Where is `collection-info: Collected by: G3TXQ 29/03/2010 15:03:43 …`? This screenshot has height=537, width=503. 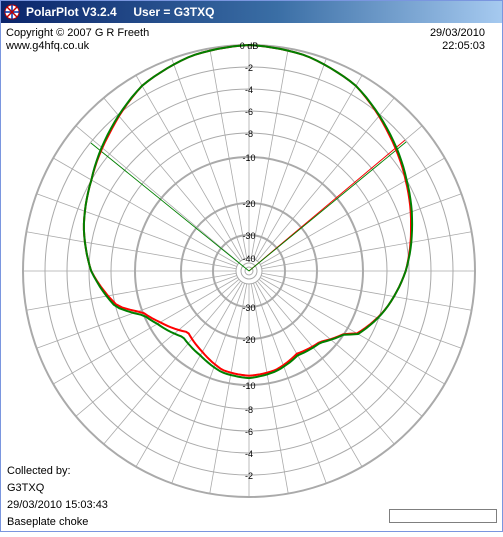 collection-info: Collected by: G3TXQ 29/03/2010 15:03:43 … is located at coordinates (57, 497).